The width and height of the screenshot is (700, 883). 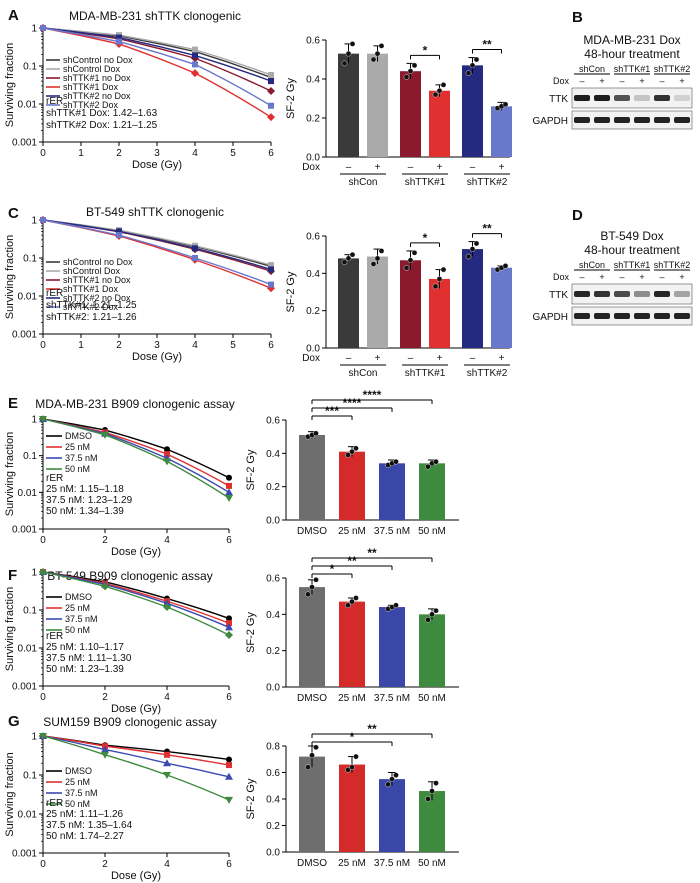 What do you see at coordinates (157, 153) in the screenshot?
I see `x-tick-label: 3` at bounding box center [157, 153].